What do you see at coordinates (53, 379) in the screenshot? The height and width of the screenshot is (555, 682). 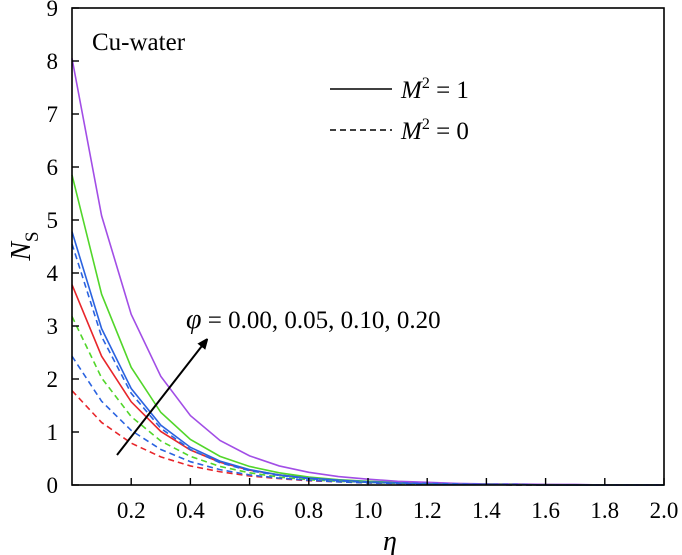 I see `y-tick-label: 2` at bounding box center [53, 379].